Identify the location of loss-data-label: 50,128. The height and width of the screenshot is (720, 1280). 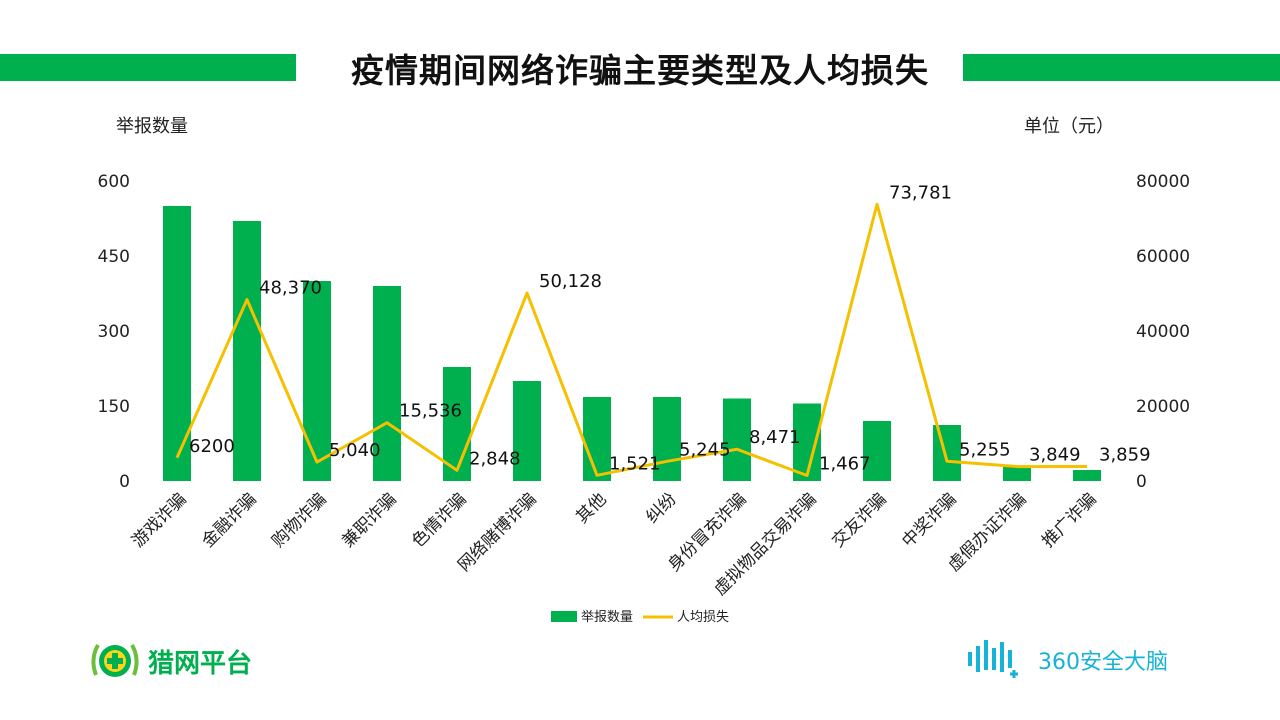
(570, 281).